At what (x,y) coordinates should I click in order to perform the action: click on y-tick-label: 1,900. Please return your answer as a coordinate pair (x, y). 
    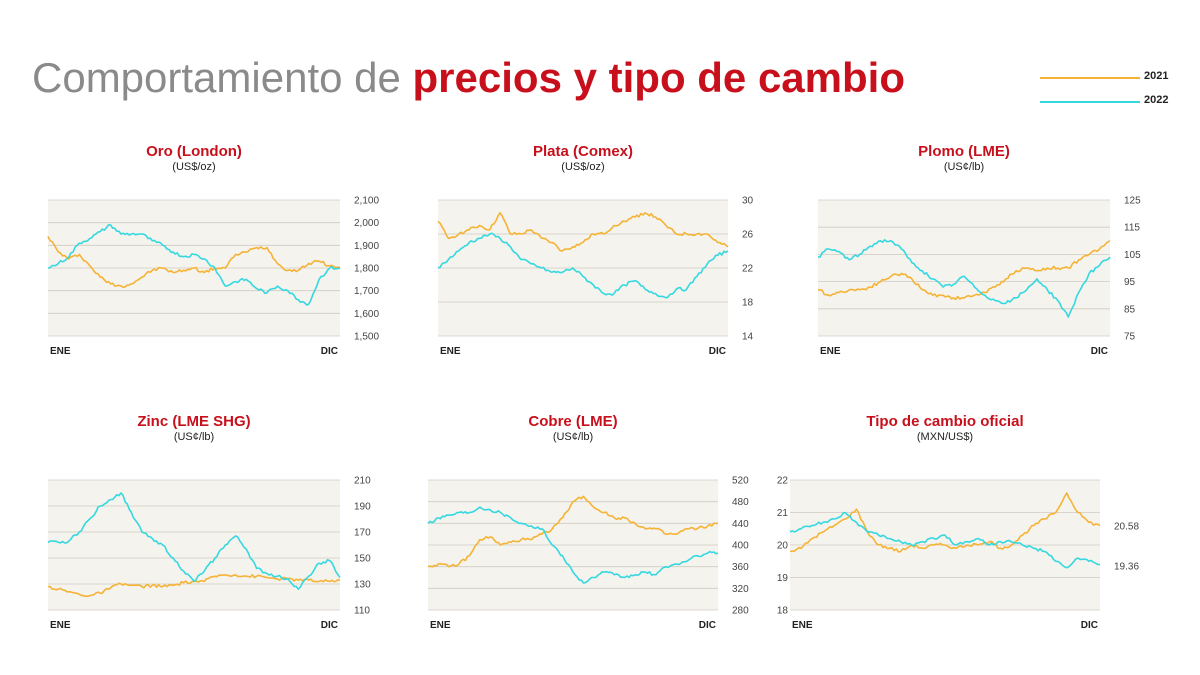
    Looking at the image, I should click on (366, 246).